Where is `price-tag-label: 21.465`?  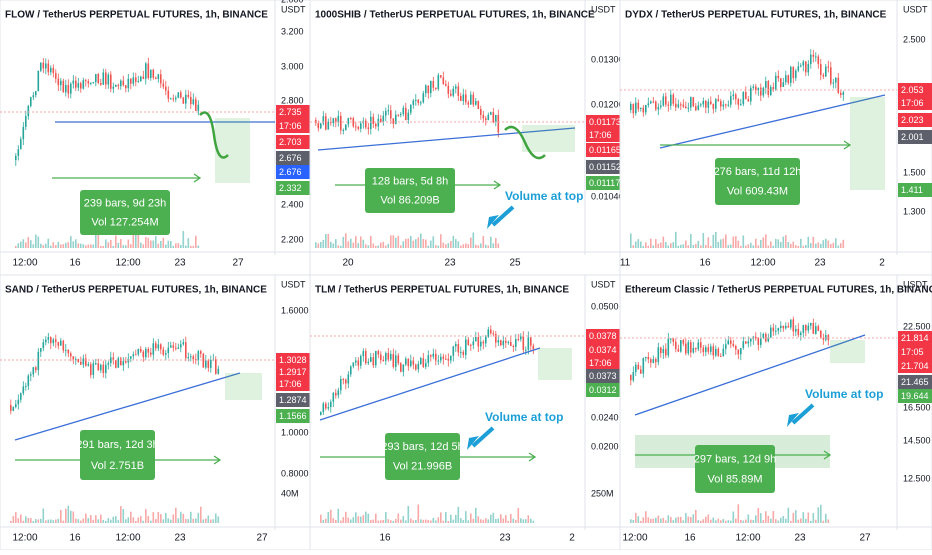
price-tag-label: 21.465 is located at coordinates (915, 382).